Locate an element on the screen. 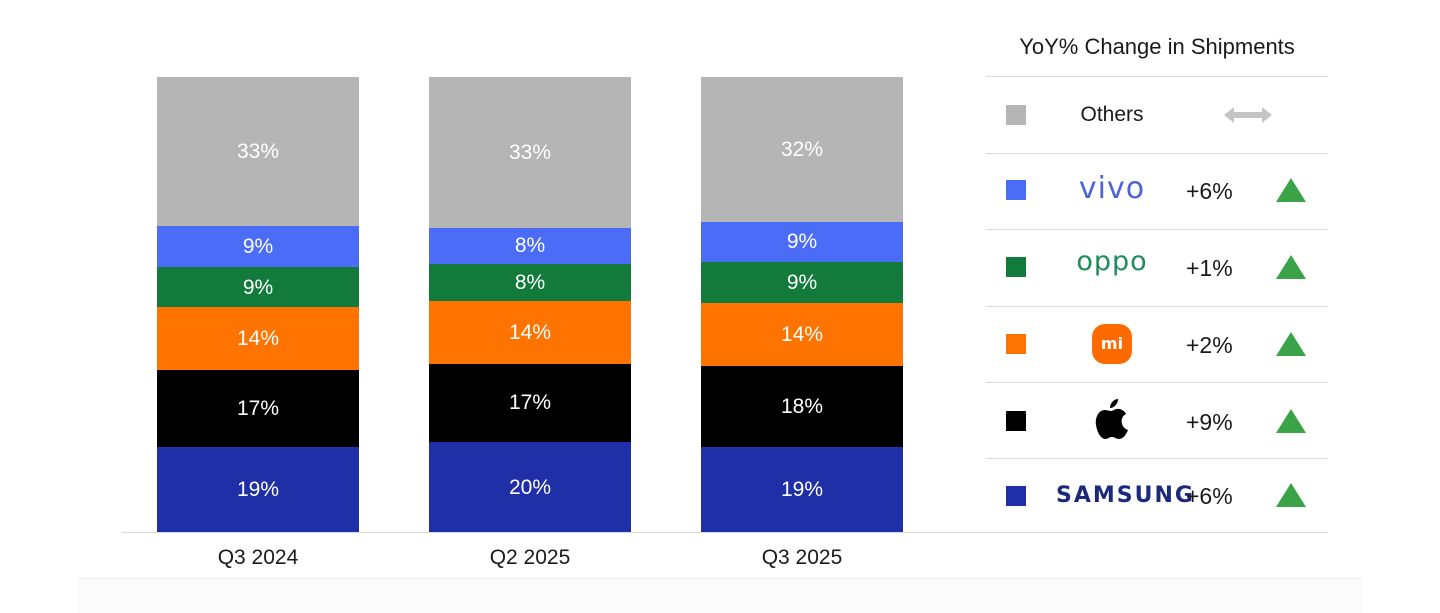  legend-row-samsung: SAMSUNG +6% is located at coordinates (1157, 497).